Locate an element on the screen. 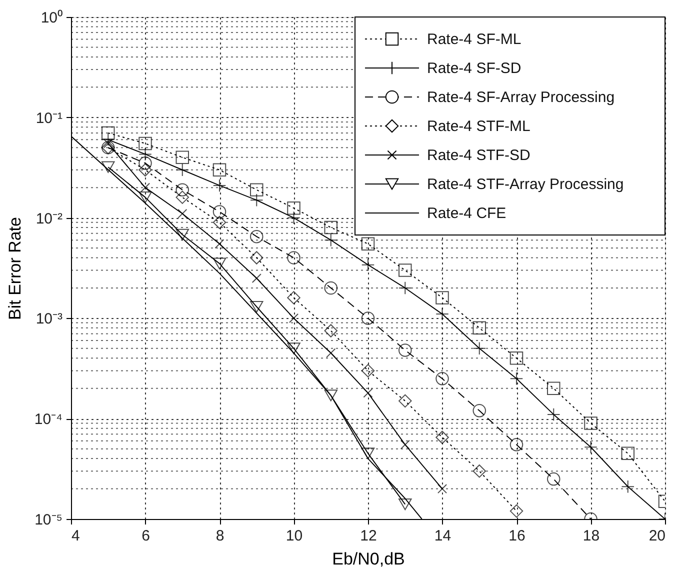 The image size is (685, 584). legend-label: Rate-4 STF-Array Processing is located at coordinates (525, 184).